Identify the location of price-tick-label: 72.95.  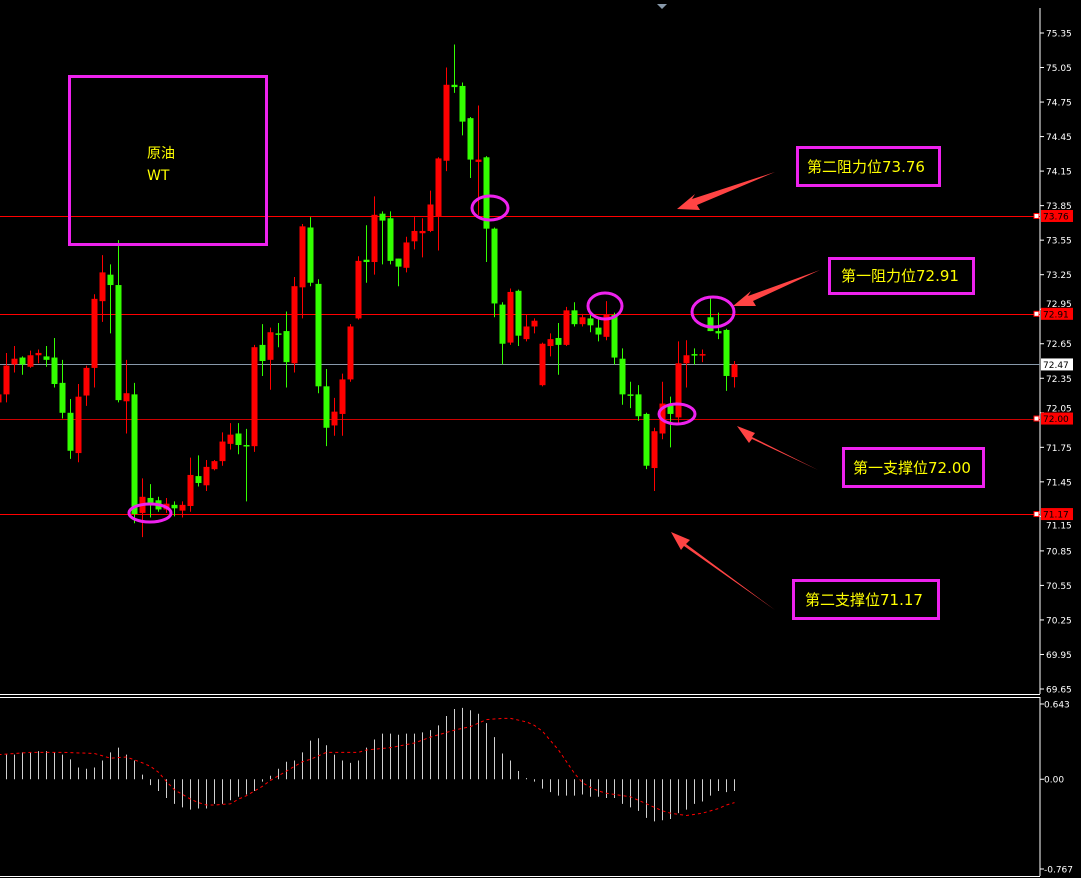
(1059, 305).